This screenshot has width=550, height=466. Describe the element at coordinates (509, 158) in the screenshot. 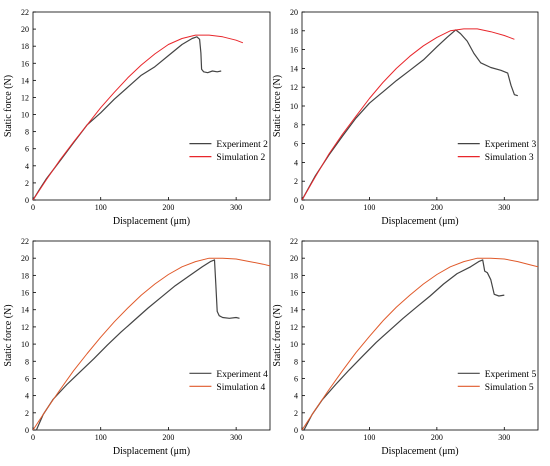

I see `legend-label: Simulation 3` at that location.